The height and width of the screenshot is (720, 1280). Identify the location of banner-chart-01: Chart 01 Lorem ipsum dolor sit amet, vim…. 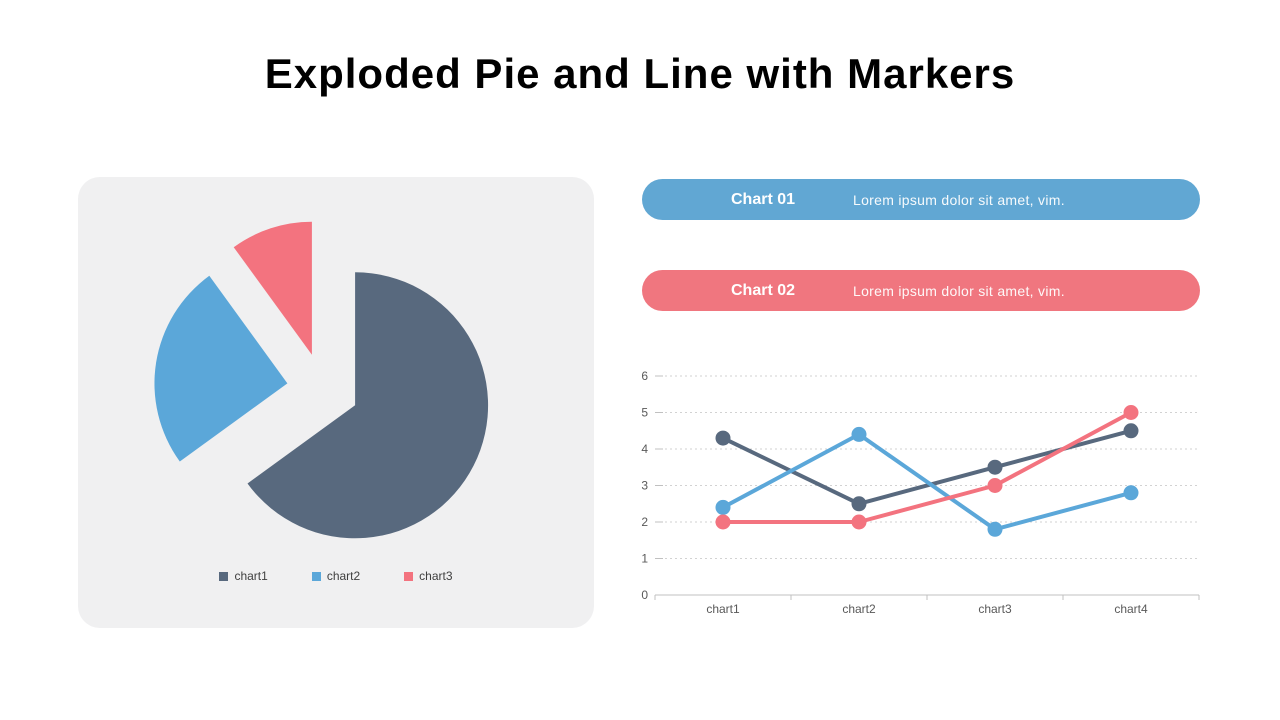
(921, 199).